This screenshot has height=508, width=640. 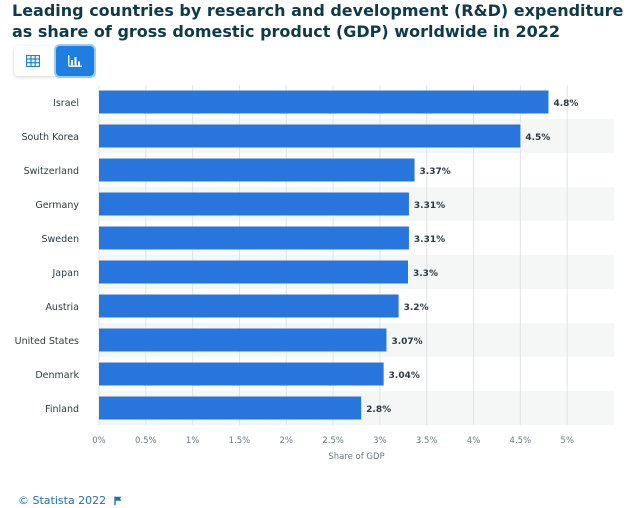 I want to click on view-toggle, so click(x=54, y=61).